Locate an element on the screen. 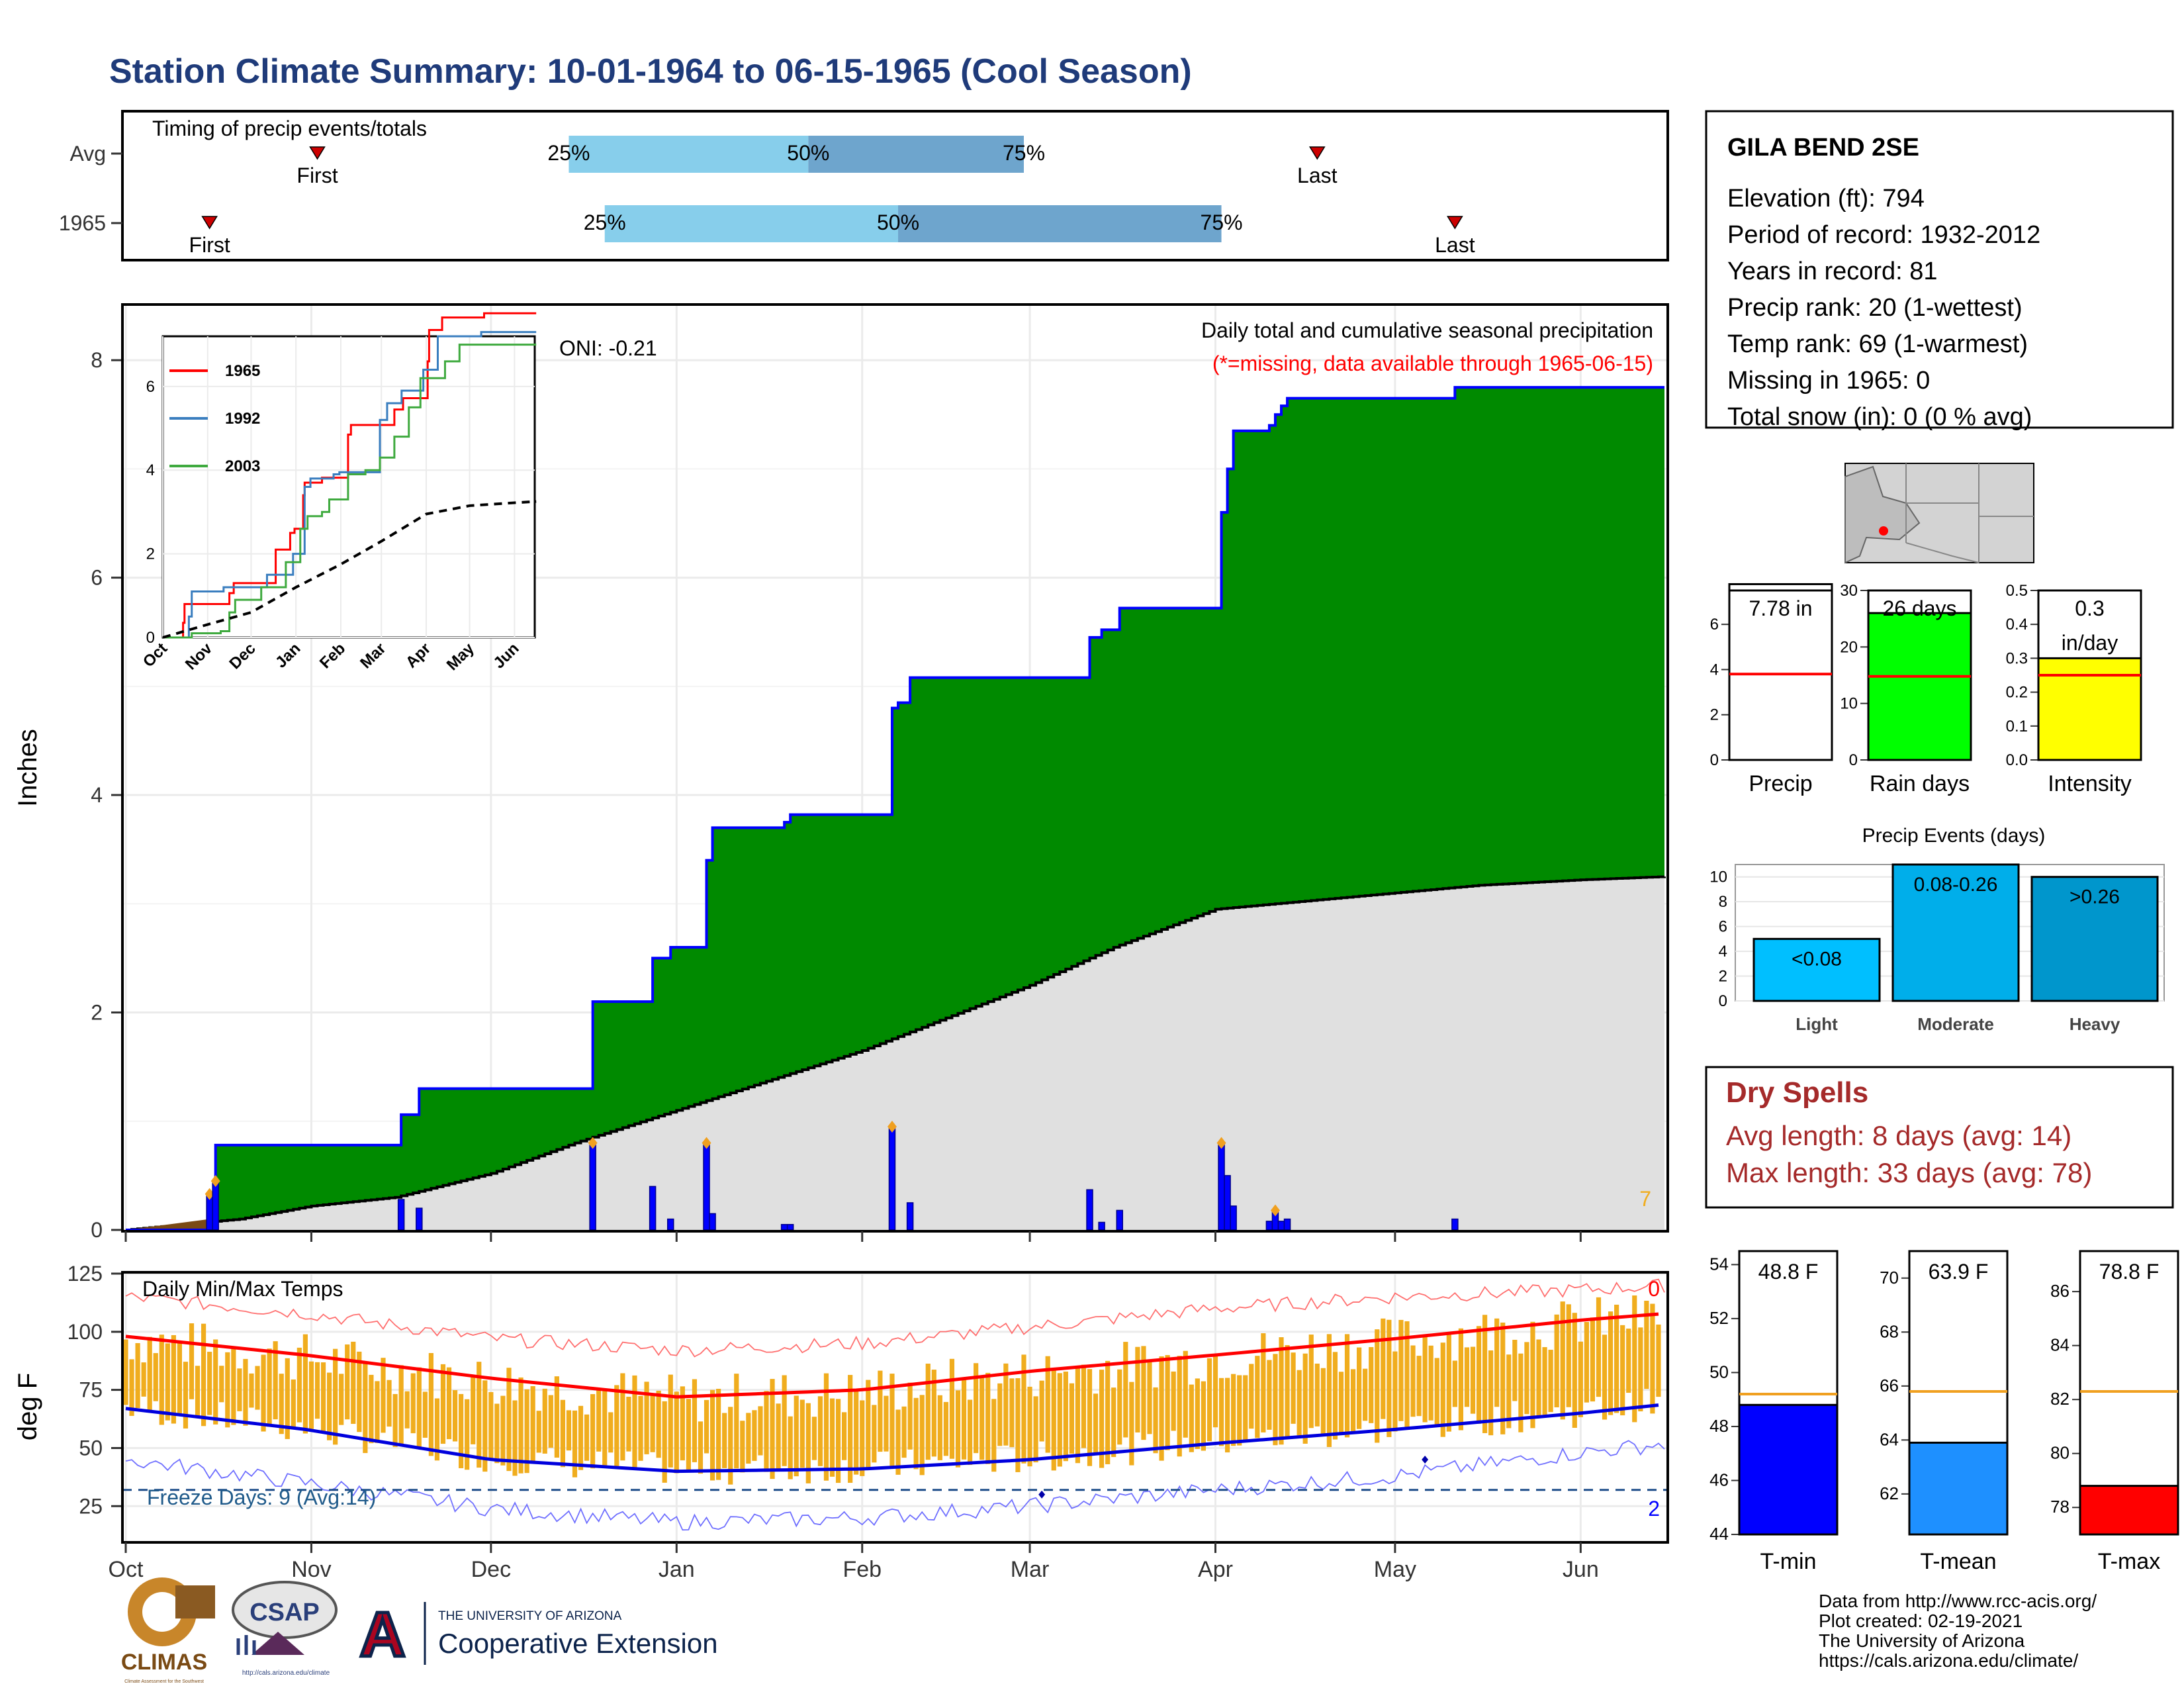 The width and height of the screenshot is (2184, 1688). temp-bar-frame is located at coordinates (1959, 1393).